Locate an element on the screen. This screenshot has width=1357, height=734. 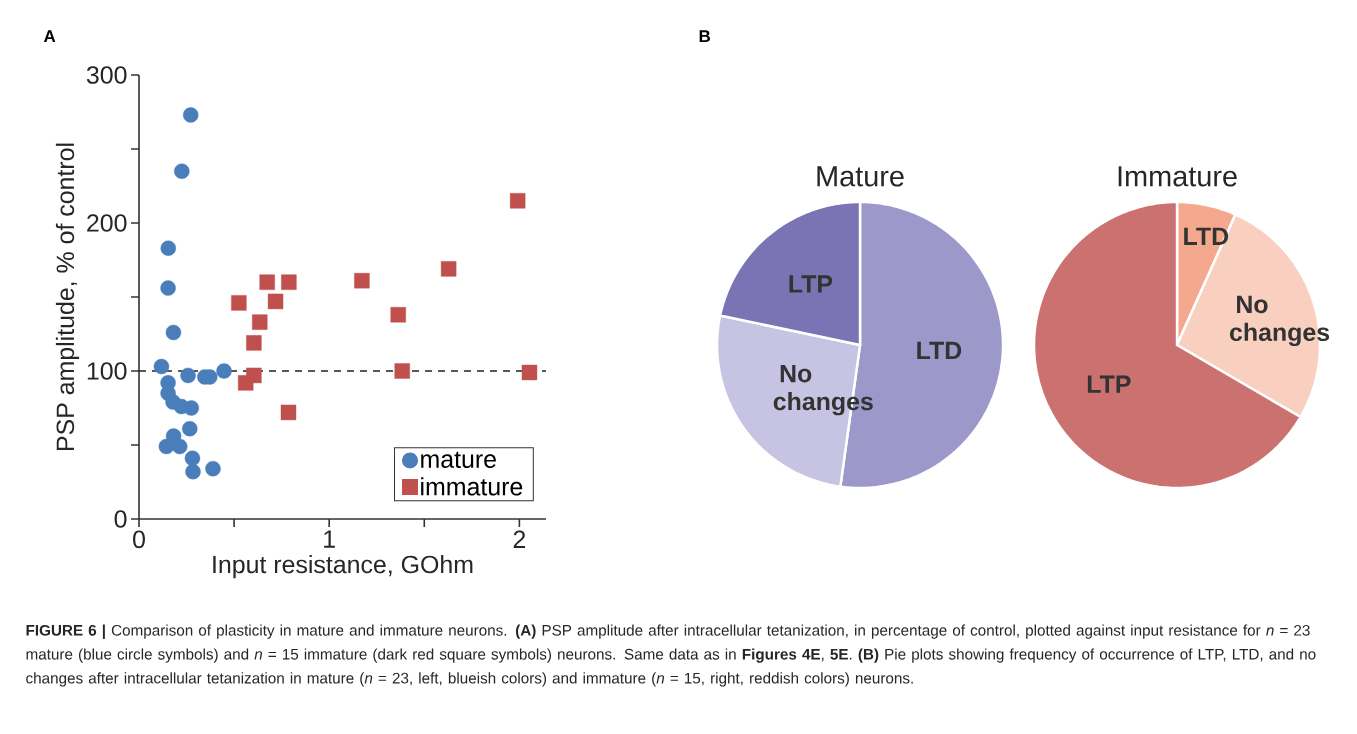
y-tick-label: 200 is located at coordinates (107, 223).